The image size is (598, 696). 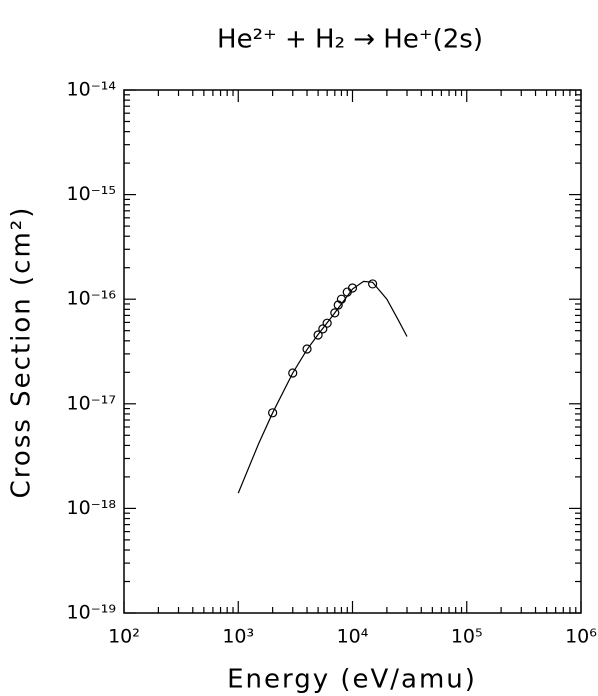 I want to click on chart-title: He²⁺ + H₂ → He⁺(2s), so click(x=350, y=40).